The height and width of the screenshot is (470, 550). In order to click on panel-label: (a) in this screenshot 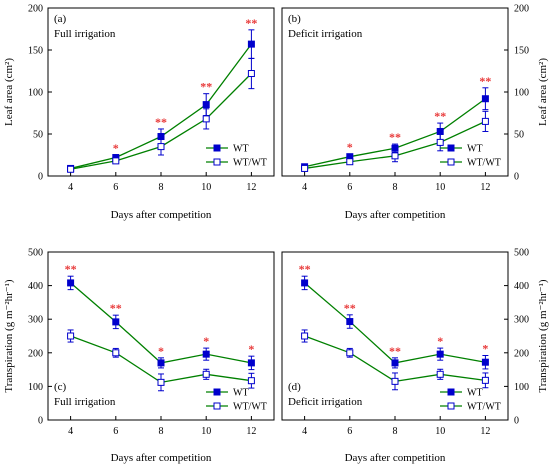, I will do `click(60, 19)`.